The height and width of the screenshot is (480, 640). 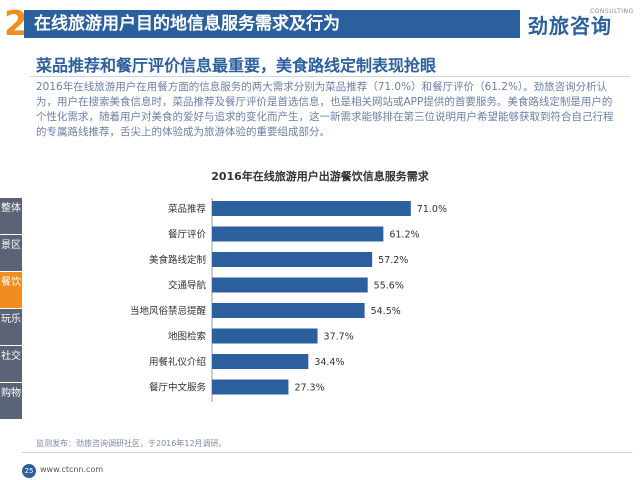 I want to click on value-label: 55.6%, so click(x=389, y=286).